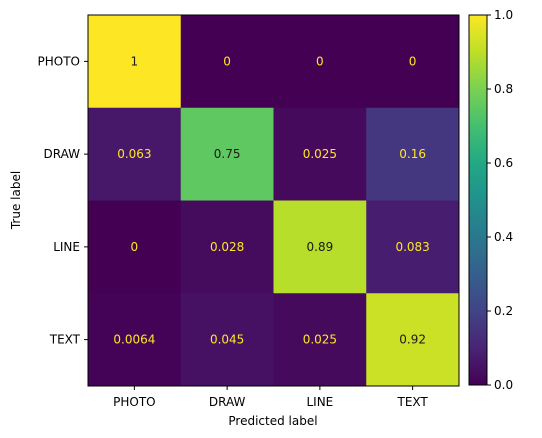 This screenshot has width=542, height=438. I want to click on cell-value-label: 0.75, so click(227, 154).